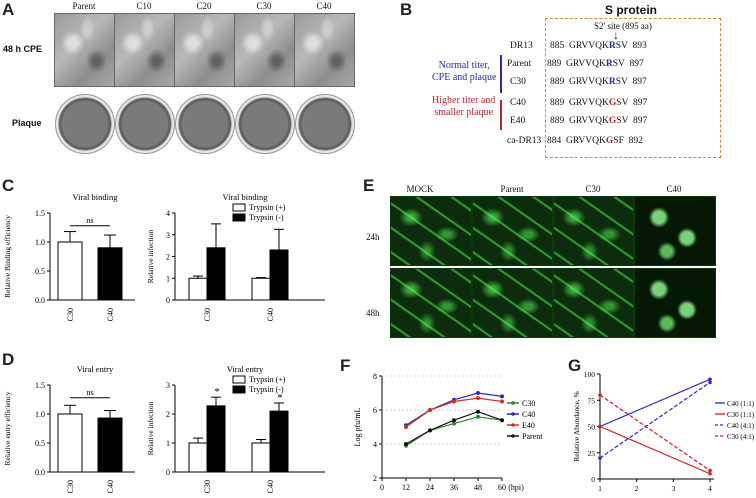 The height and width of the screenshot is (498, 756). Describe the element at coordinates (357, 426) in the screenshot. I see `y-axis-label: Log pfu/mL` at that location.